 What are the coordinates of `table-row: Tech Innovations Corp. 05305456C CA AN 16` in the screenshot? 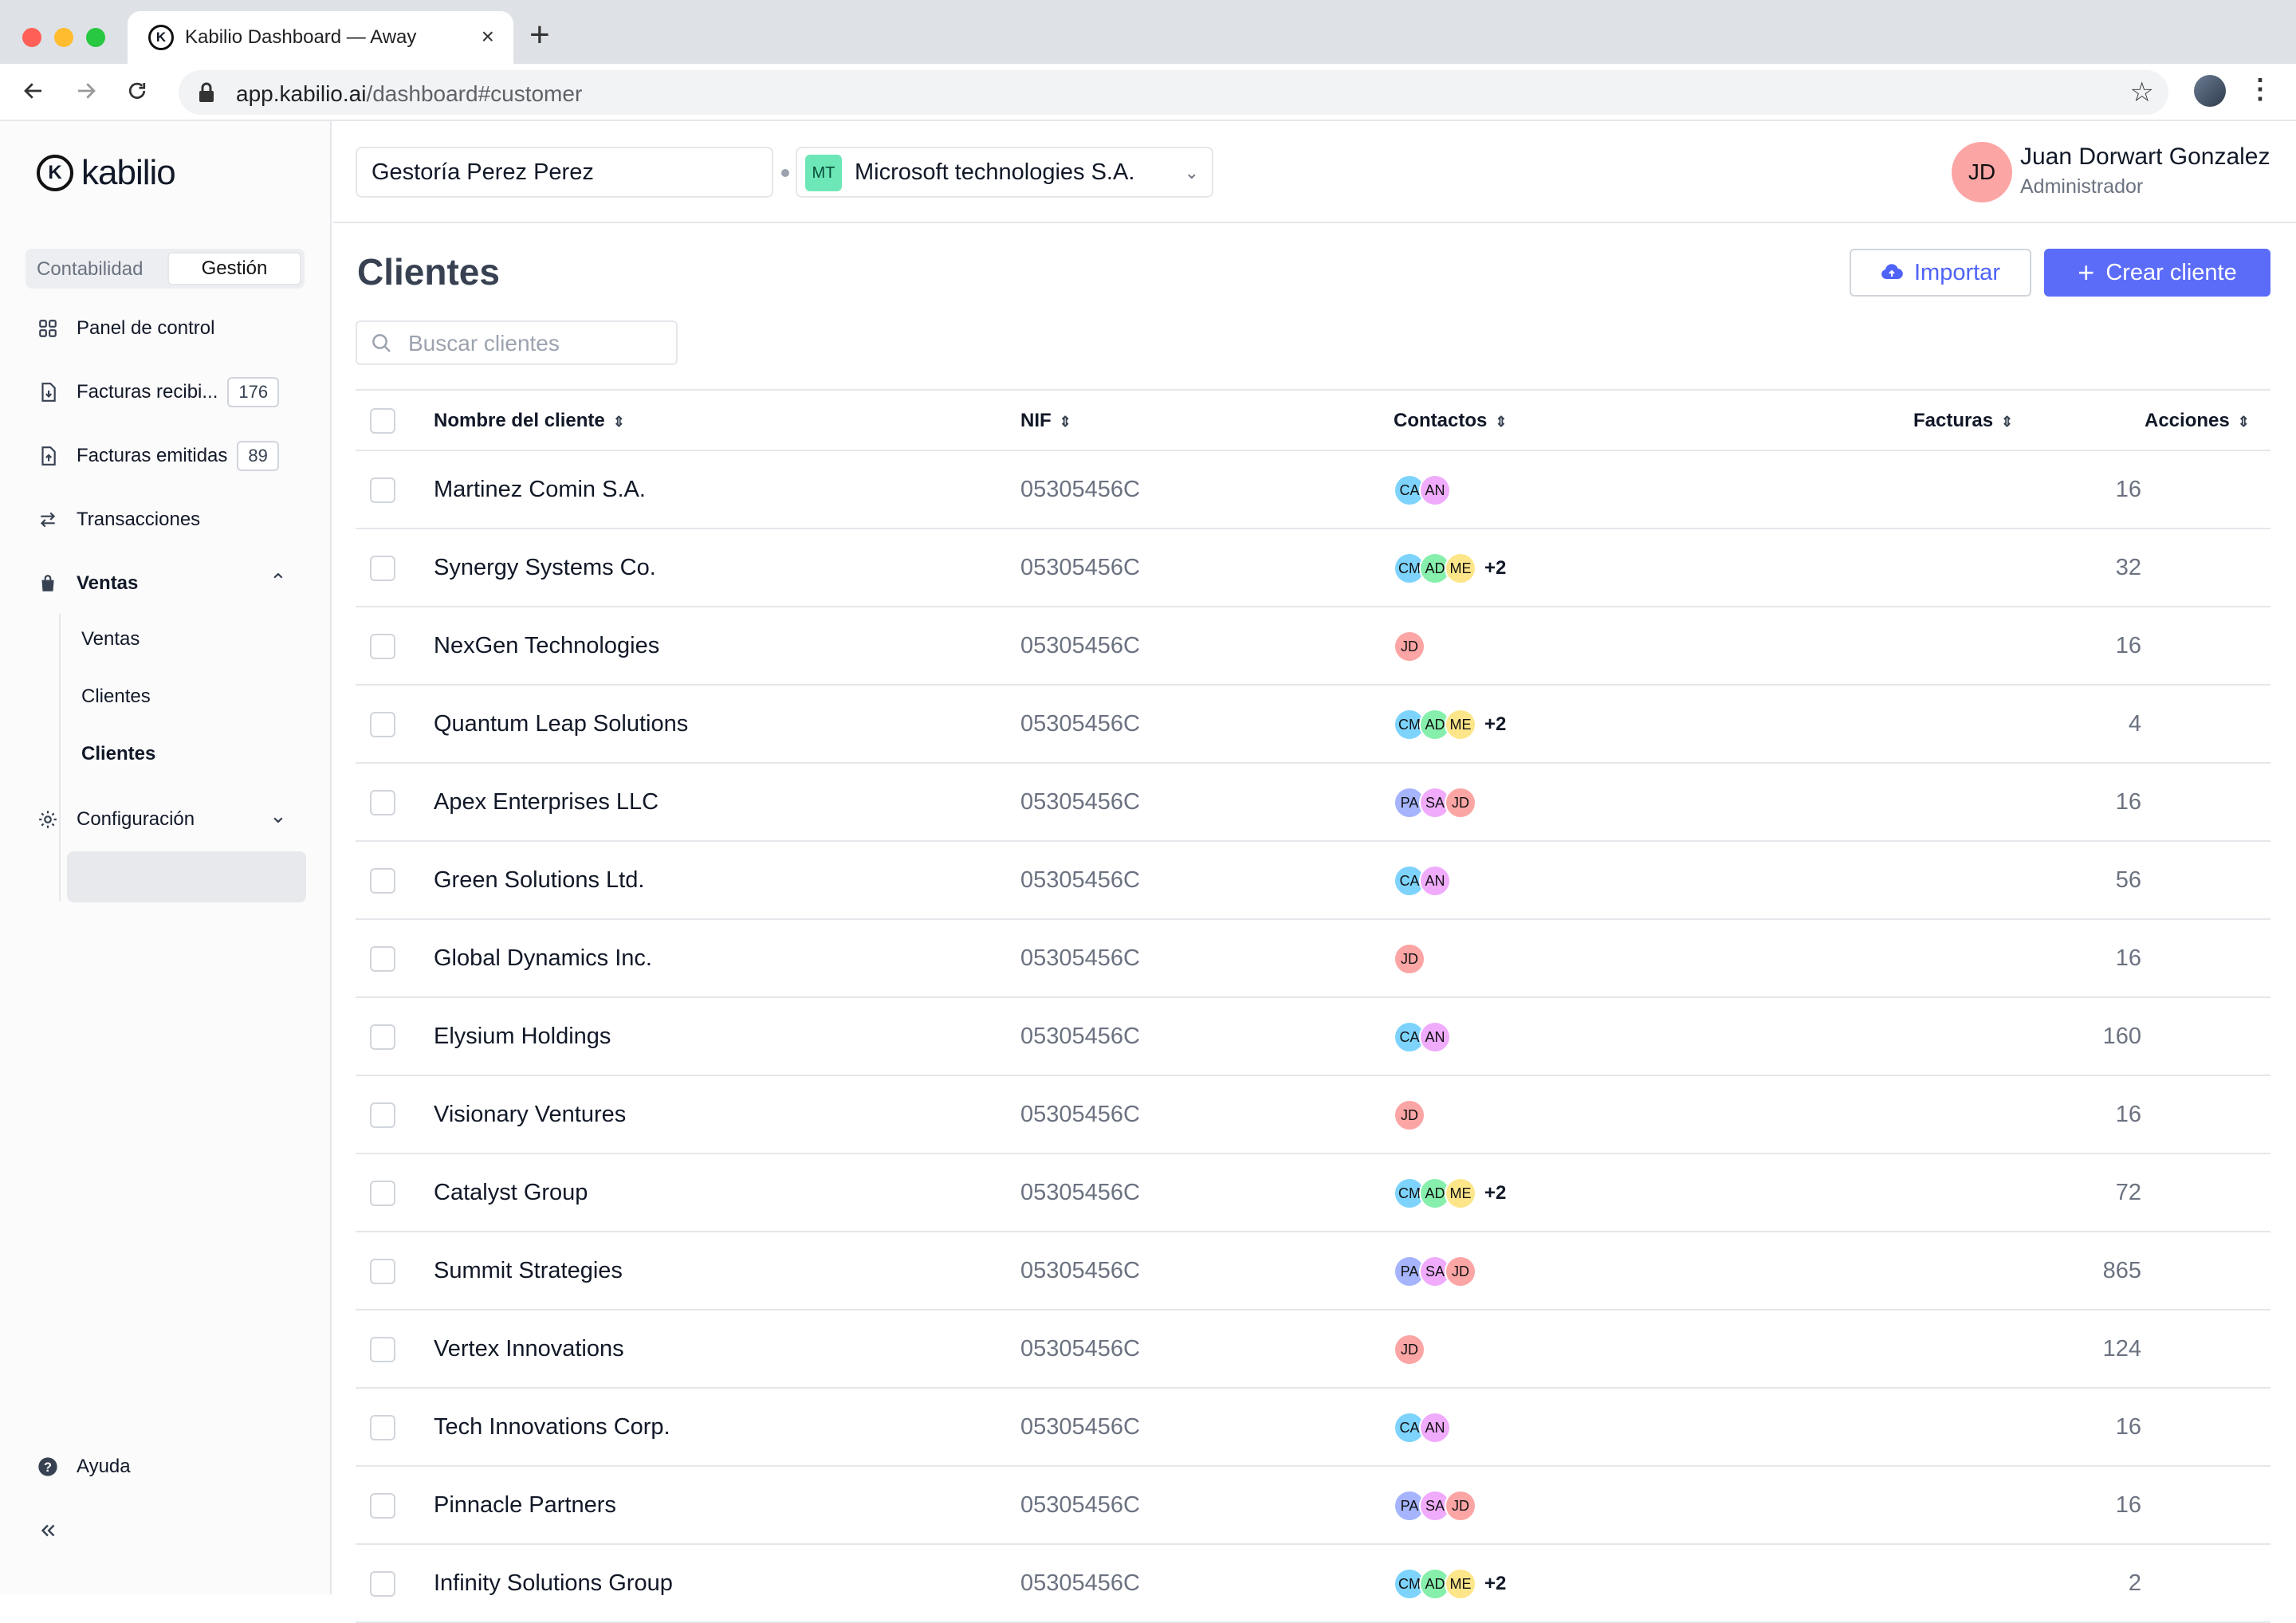 It's located at (1313, 1428).